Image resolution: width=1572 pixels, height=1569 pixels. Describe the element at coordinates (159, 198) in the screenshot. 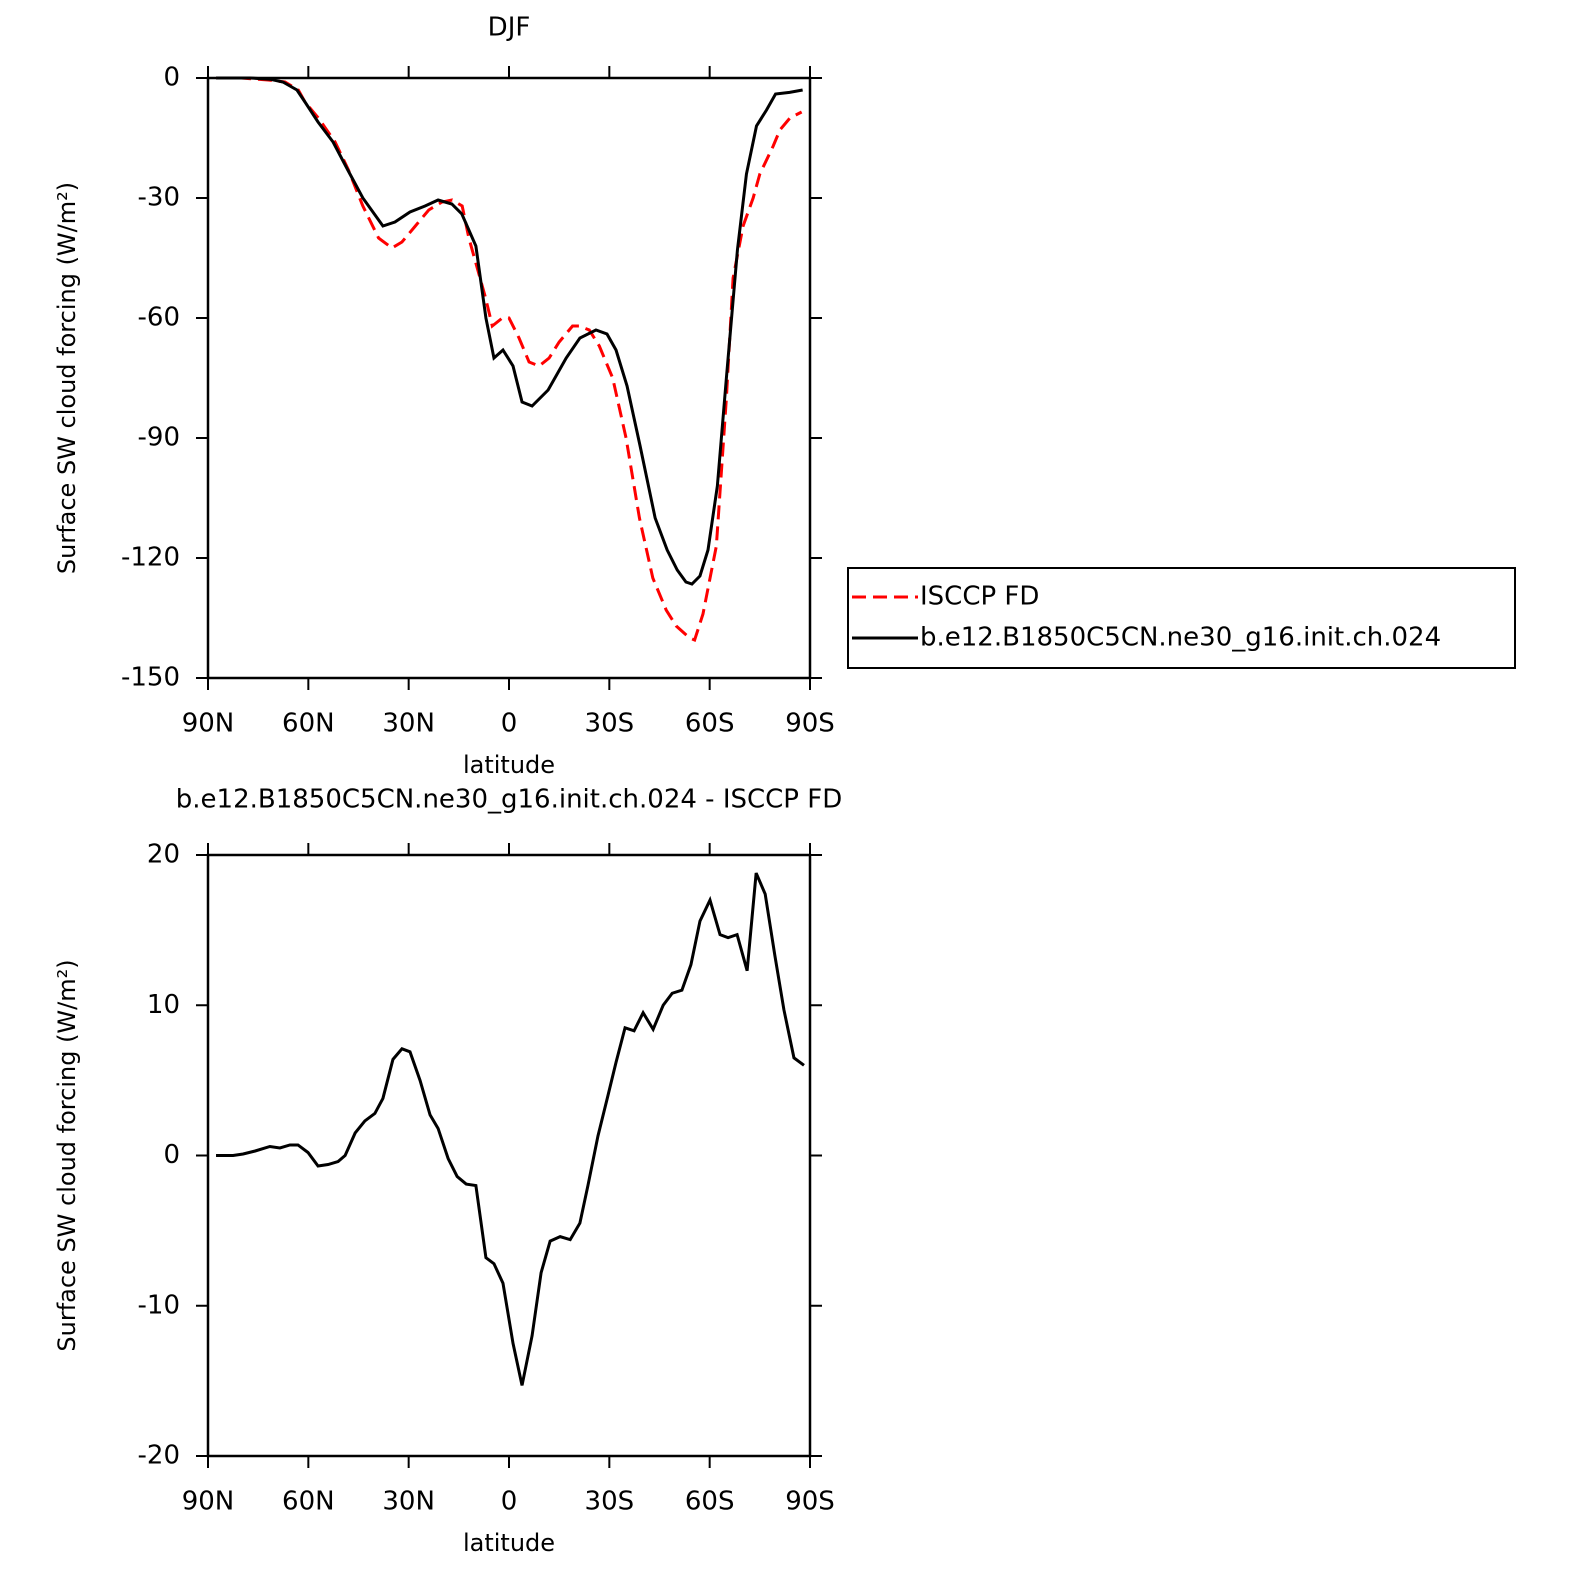

I see `y-tick-label: -30` at that location.